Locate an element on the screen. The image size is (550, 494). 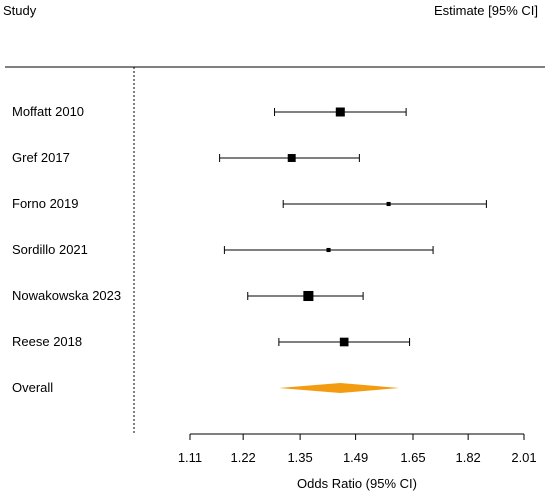
overall-diamond is located at coordinates (339, 388).